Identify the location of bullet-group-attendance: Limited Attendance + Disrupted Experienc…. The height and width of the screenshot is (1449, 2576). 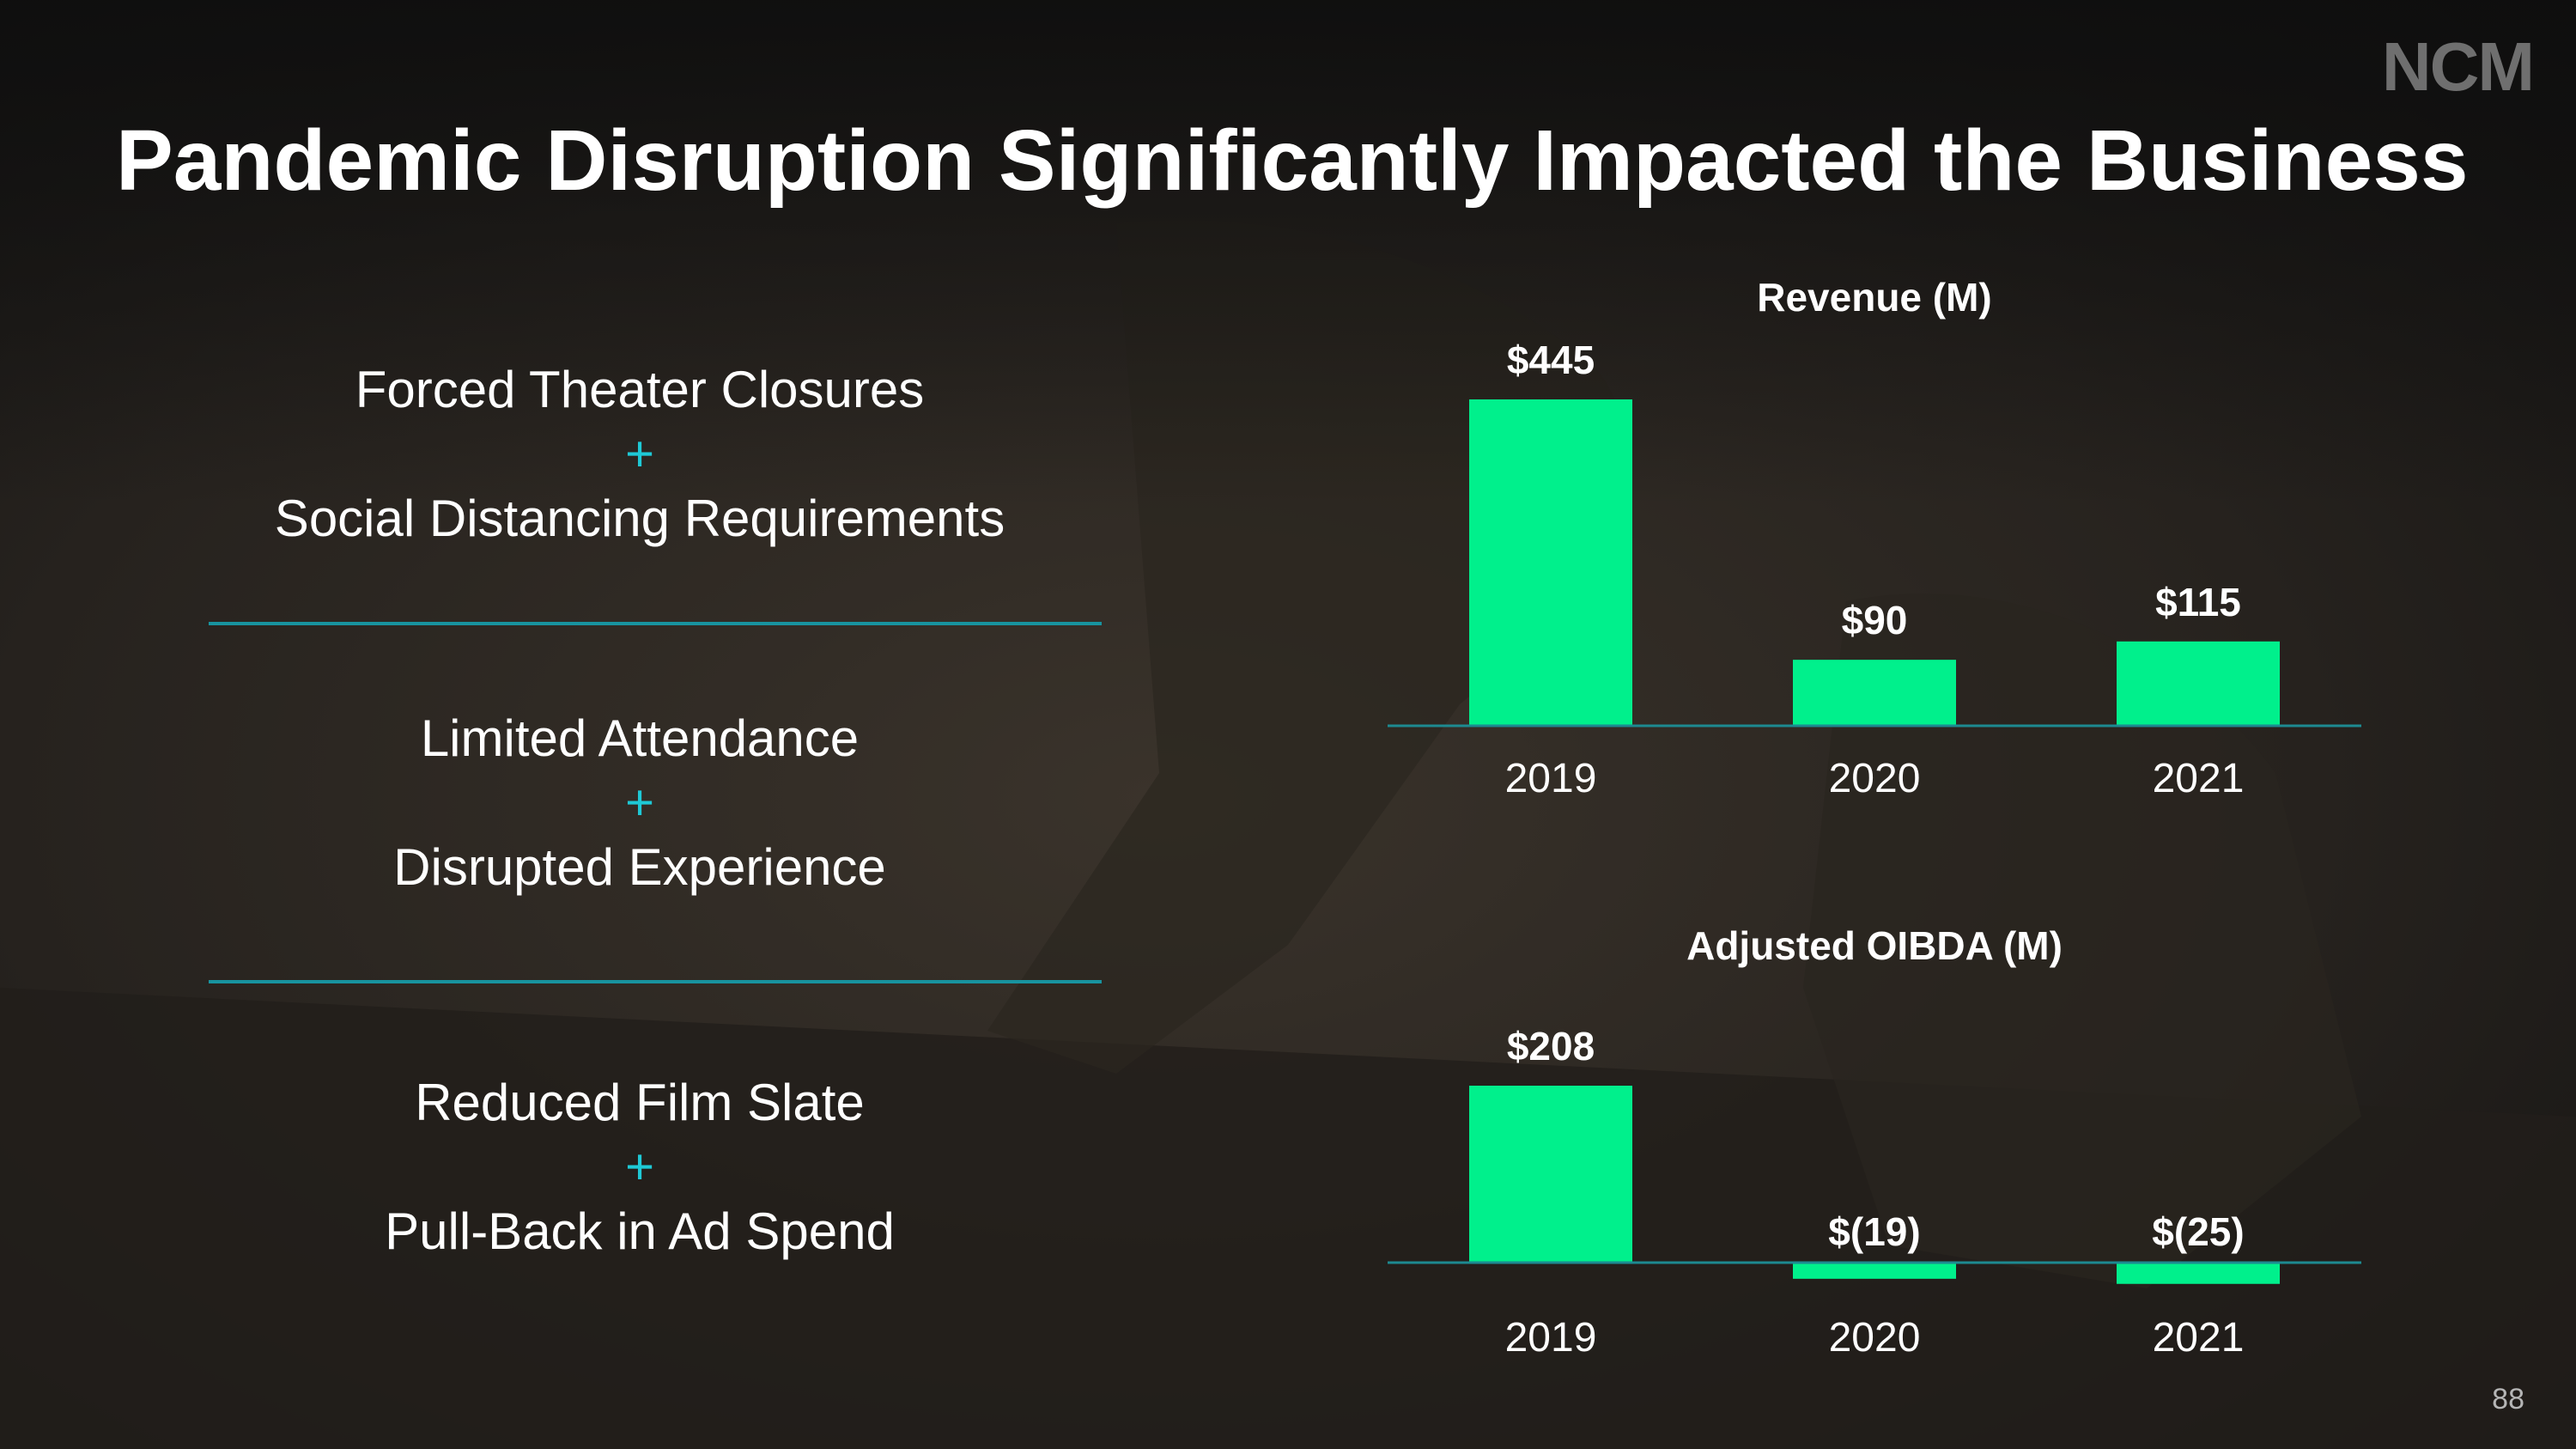
(640, 803).